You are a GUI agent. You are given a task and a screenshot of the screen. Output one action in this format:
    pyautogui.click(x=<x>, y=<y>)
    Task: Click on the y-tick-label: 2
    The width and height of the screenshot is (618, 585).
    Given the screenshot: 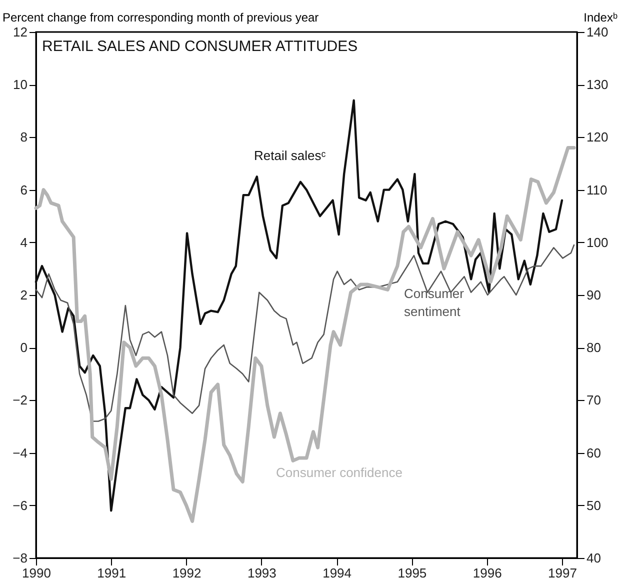 What is the action you would take?
    pyautogui.click(x=24, y=295)
    